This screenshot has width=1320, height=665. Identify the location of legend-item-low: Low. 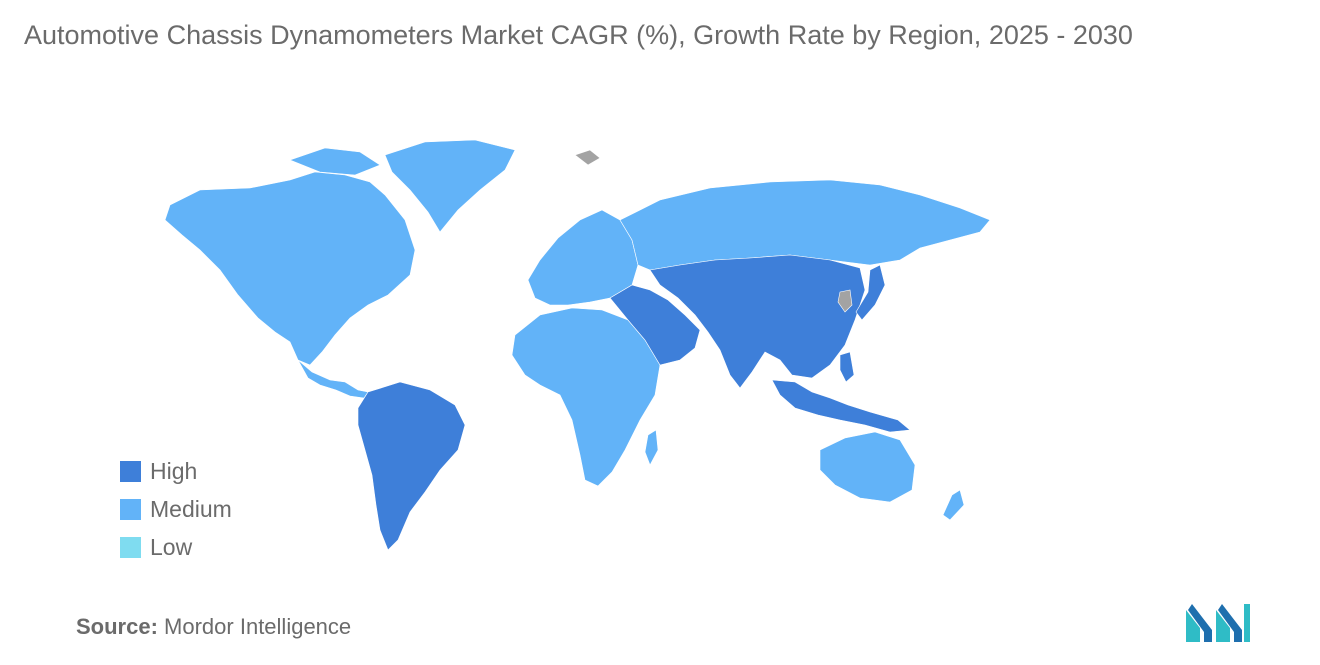
(176, 547).